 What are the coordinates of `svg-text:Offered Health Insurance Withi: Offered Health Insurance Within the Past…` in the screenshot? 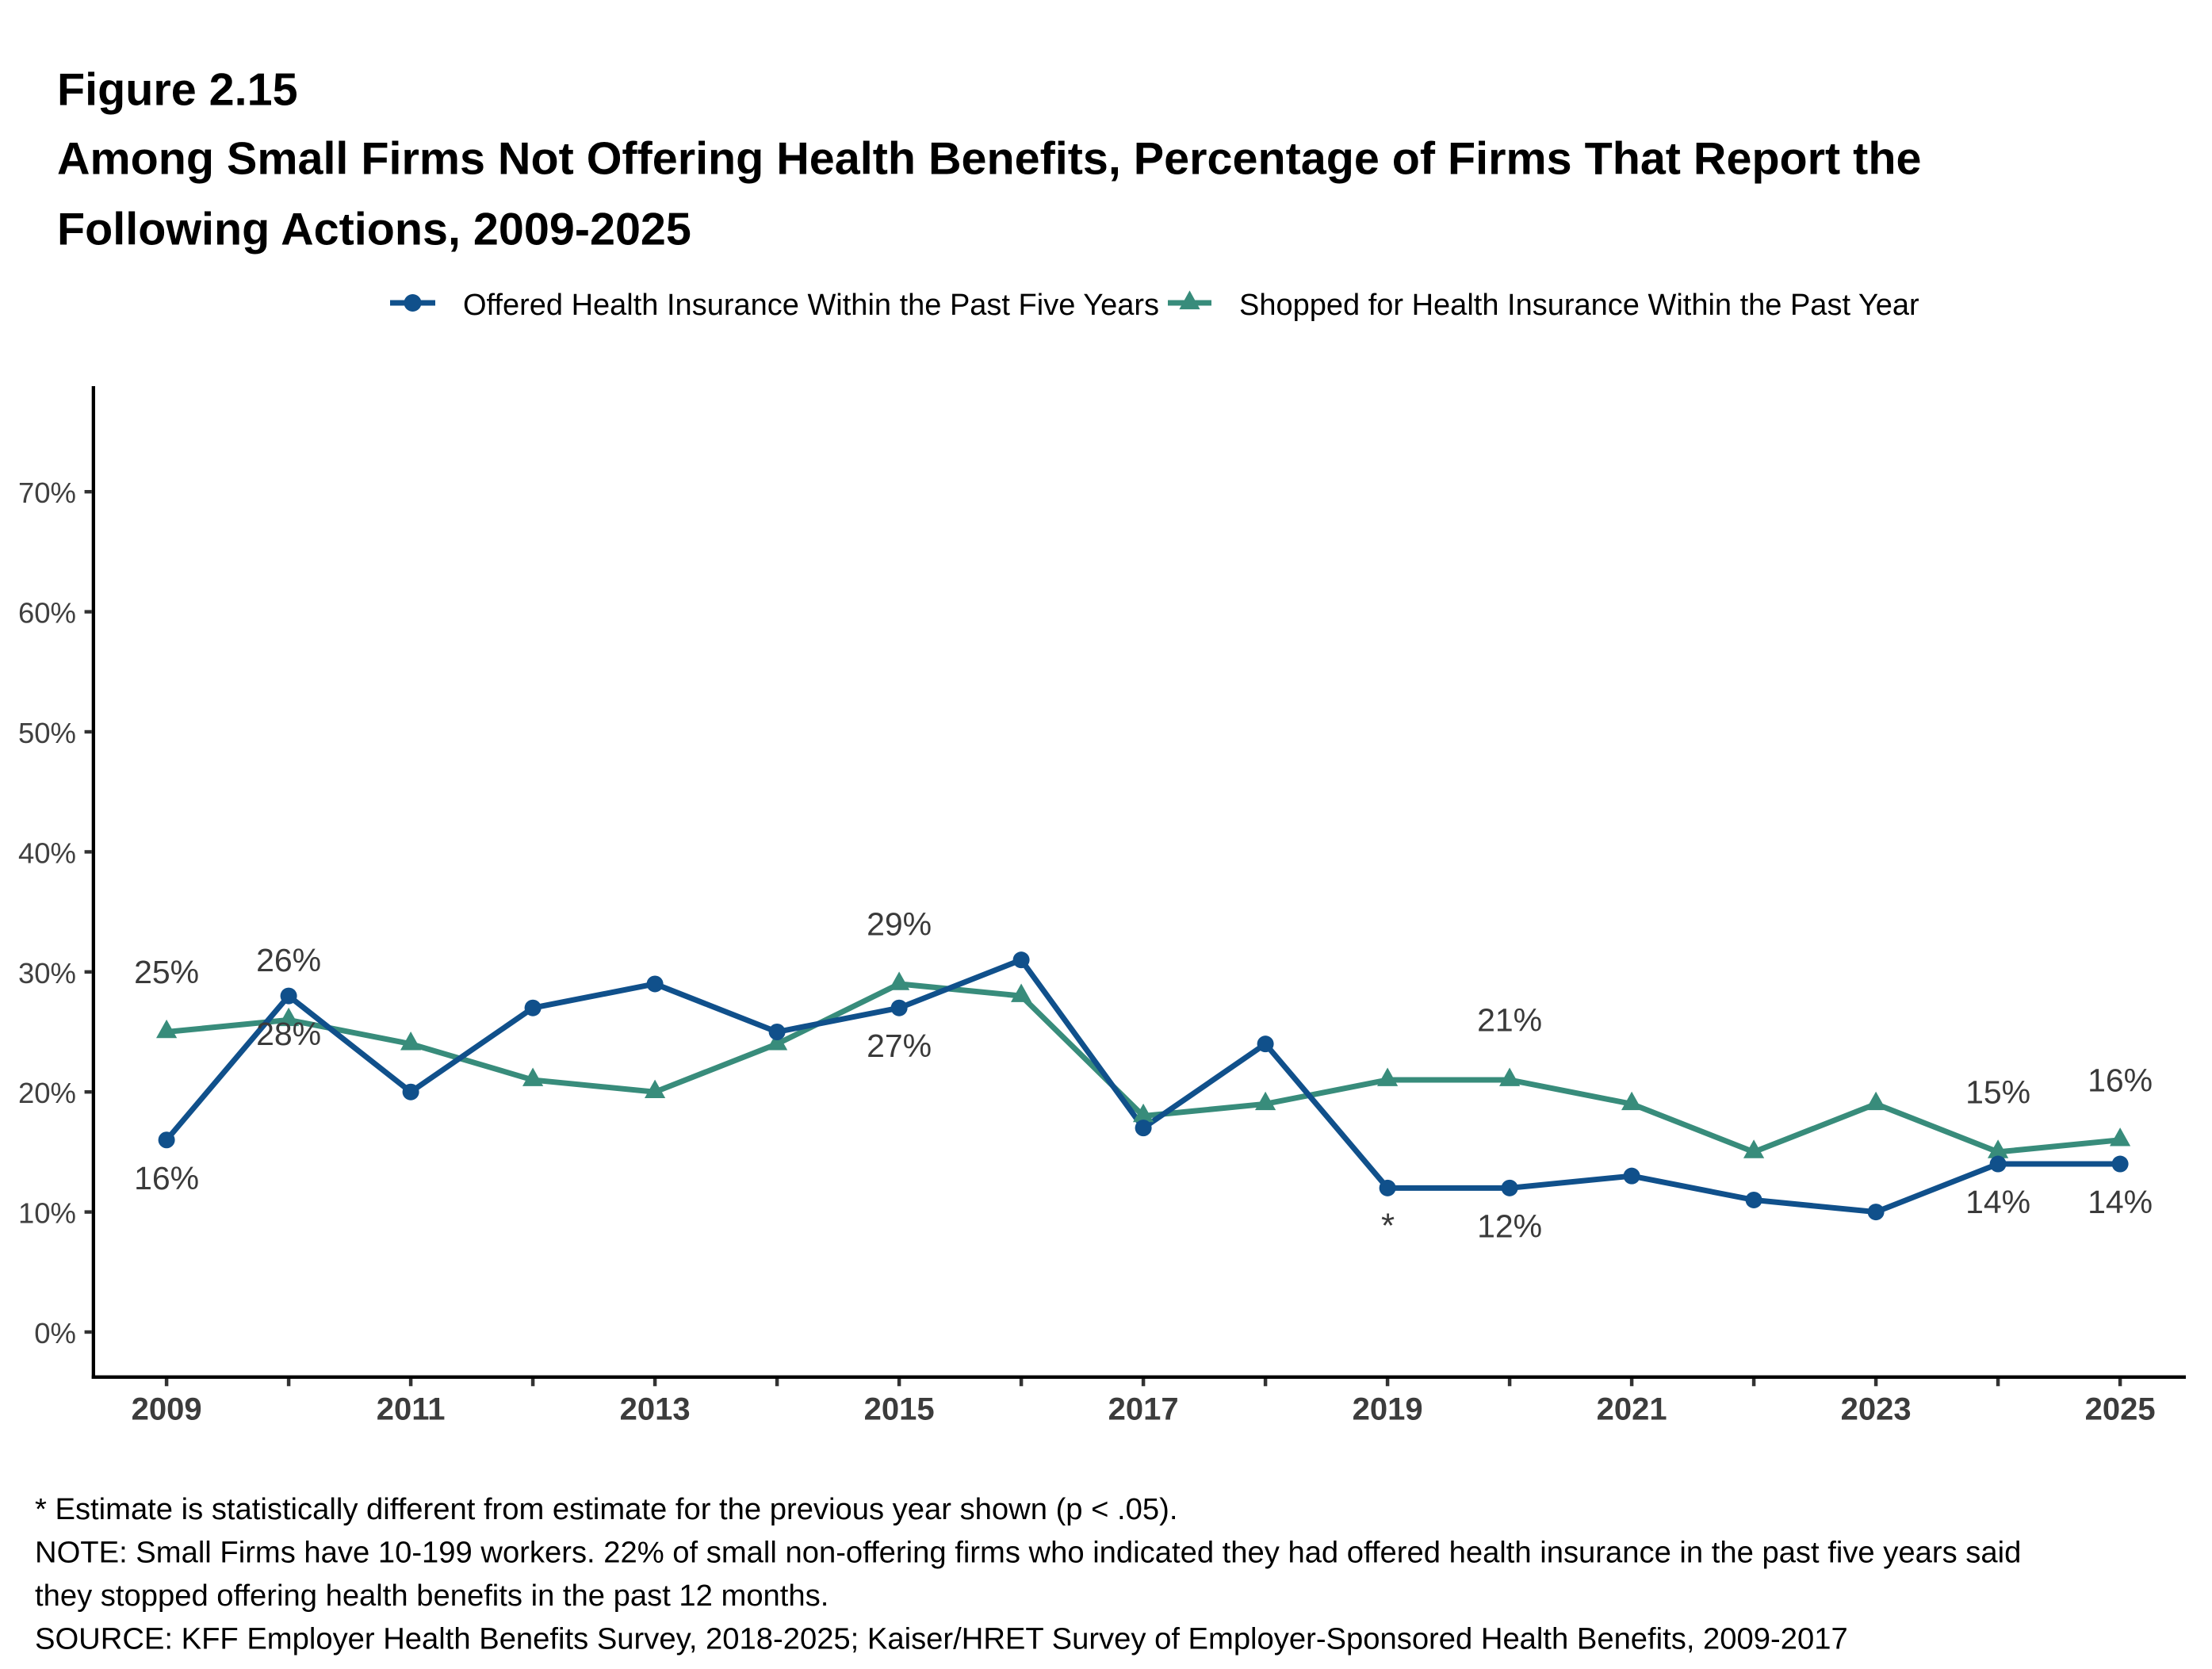 It's located at (811, 305).